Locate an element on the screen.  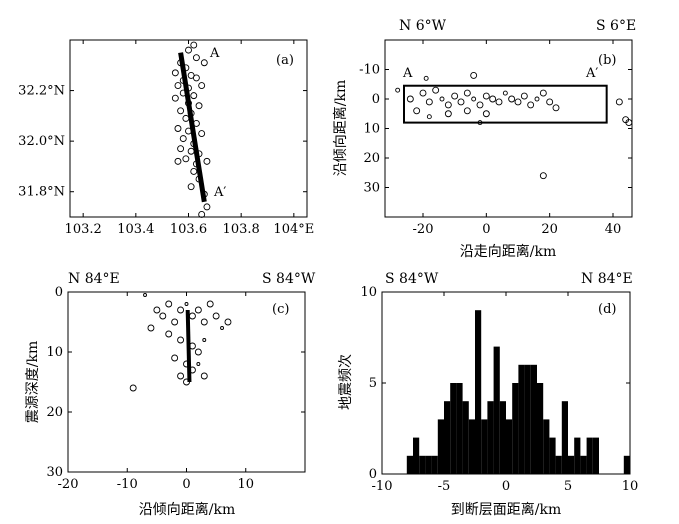
panel-d-xlabel: 到断层面距离/km is located at coordinates (506, 509).